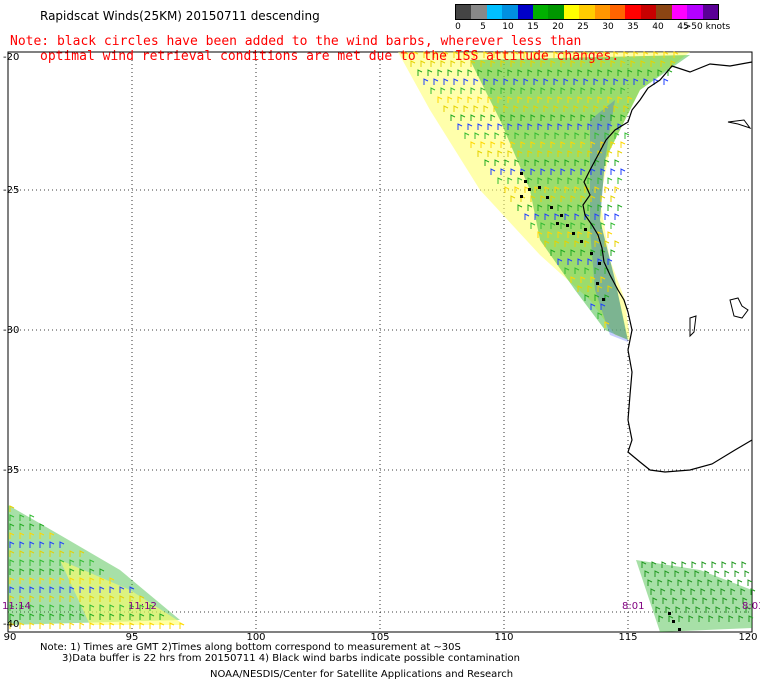 The height and width of the screenshot is (688, 760). I want to click on pass-time-labels: 11:14 11:12 8:01 8:03, so click(381, 606).